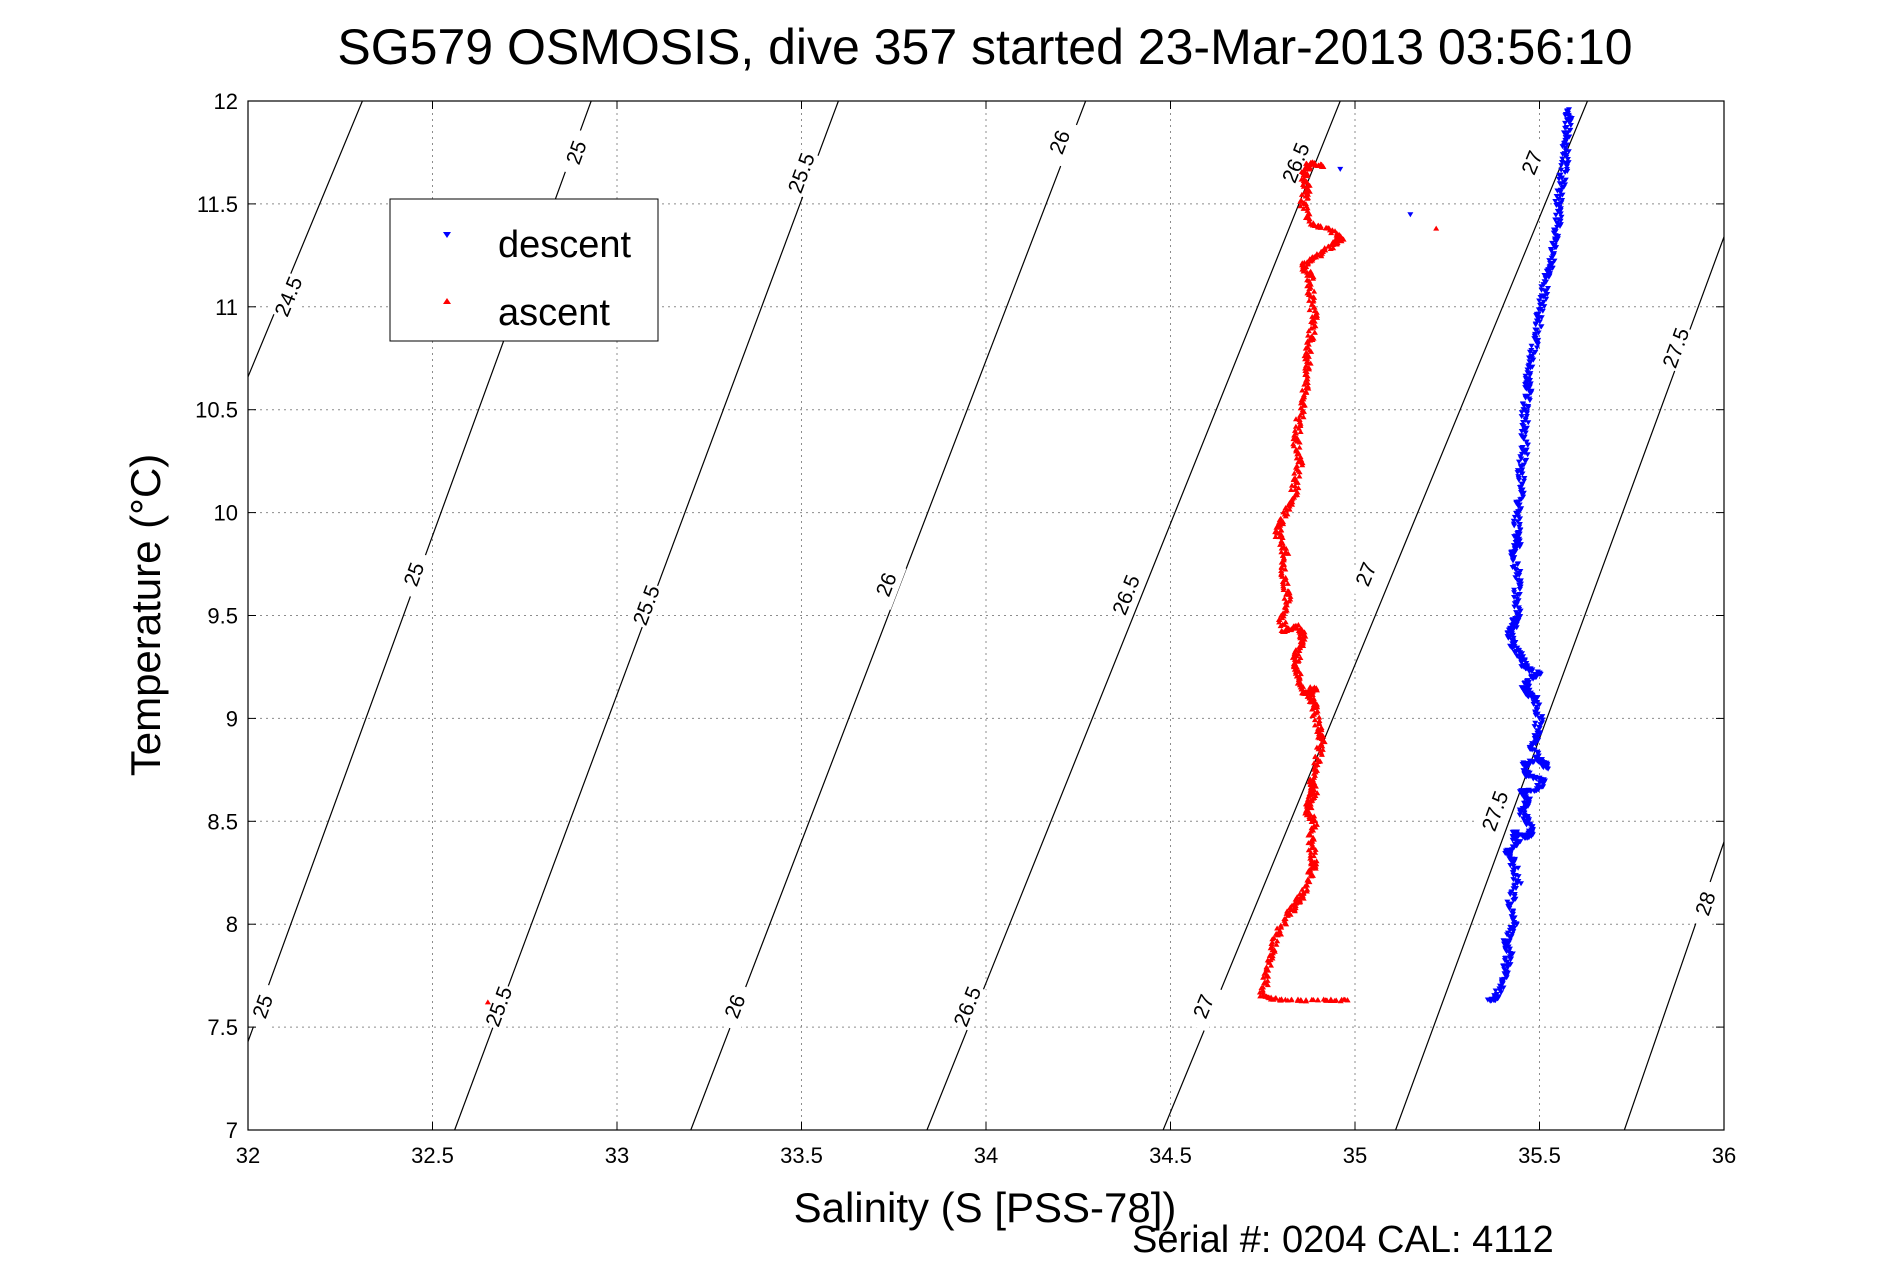 Image resolution: width=1891 pixels, height=1262 pixels. I want to click on y-tick-label-5: 9.5, so click(222, 616).